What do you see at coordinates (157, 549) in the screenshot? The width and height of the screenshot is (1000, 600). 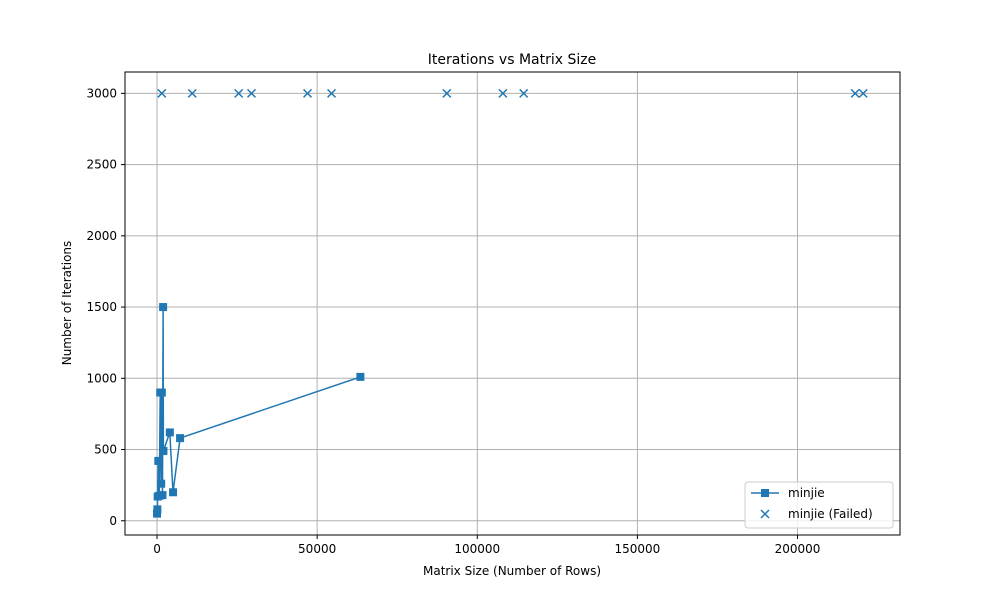 I see `x-tick-label: 0` at bounding box center [157, 549].